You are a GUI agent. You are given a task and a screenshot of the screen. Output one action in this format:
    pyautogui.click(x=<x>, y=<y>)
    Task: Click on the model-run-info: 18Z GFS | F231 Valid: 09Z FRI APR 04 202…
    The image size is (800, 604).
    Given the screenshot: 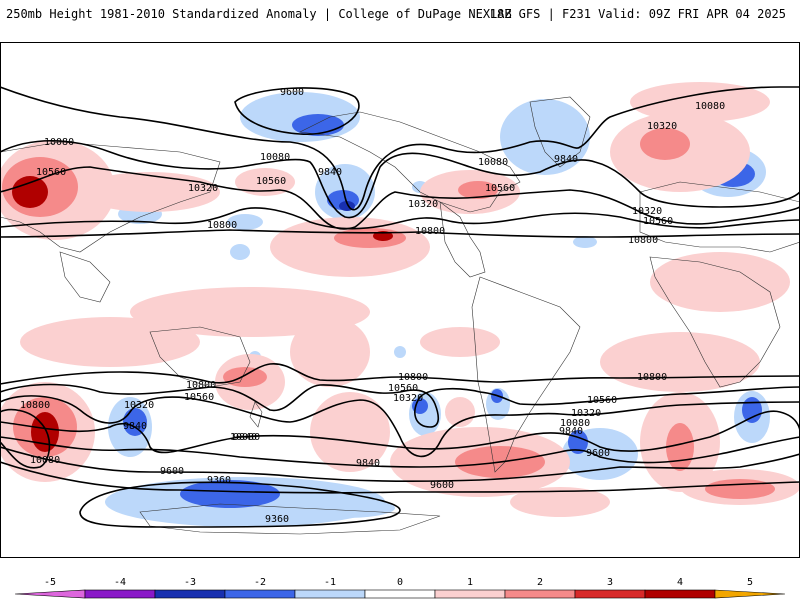 What is the action you would take?
    pyautogui.click(x=637, y=14)
    